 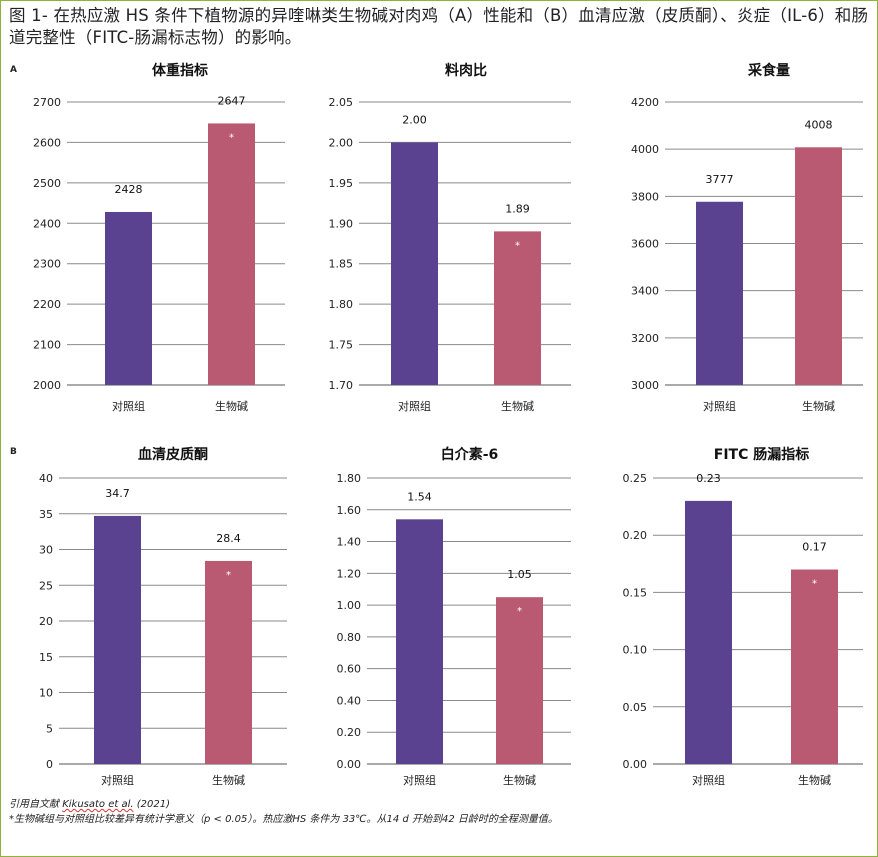 I want to click on data-label: 4008, so click(x=819, y=124).